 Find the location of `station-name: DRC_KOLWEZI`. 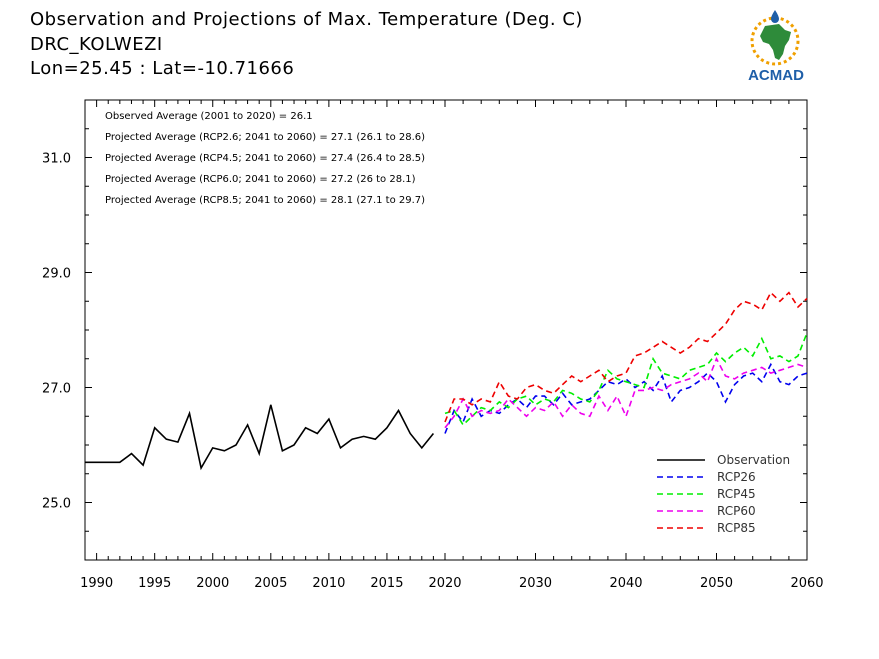

station-name: DRC_KOLWEZI is located at coordinates (96, 44).